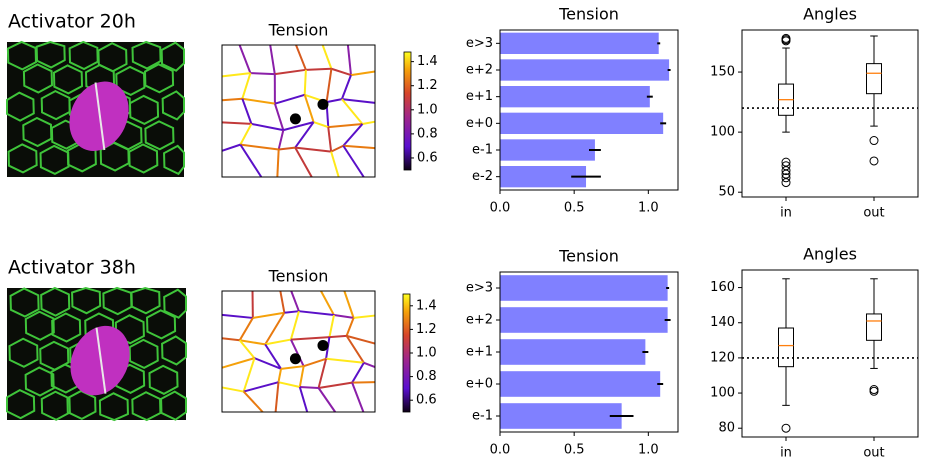  Describe the element at coordinates (726, 428) in the screenshot. I see `y-tick-label: 80` at that location.